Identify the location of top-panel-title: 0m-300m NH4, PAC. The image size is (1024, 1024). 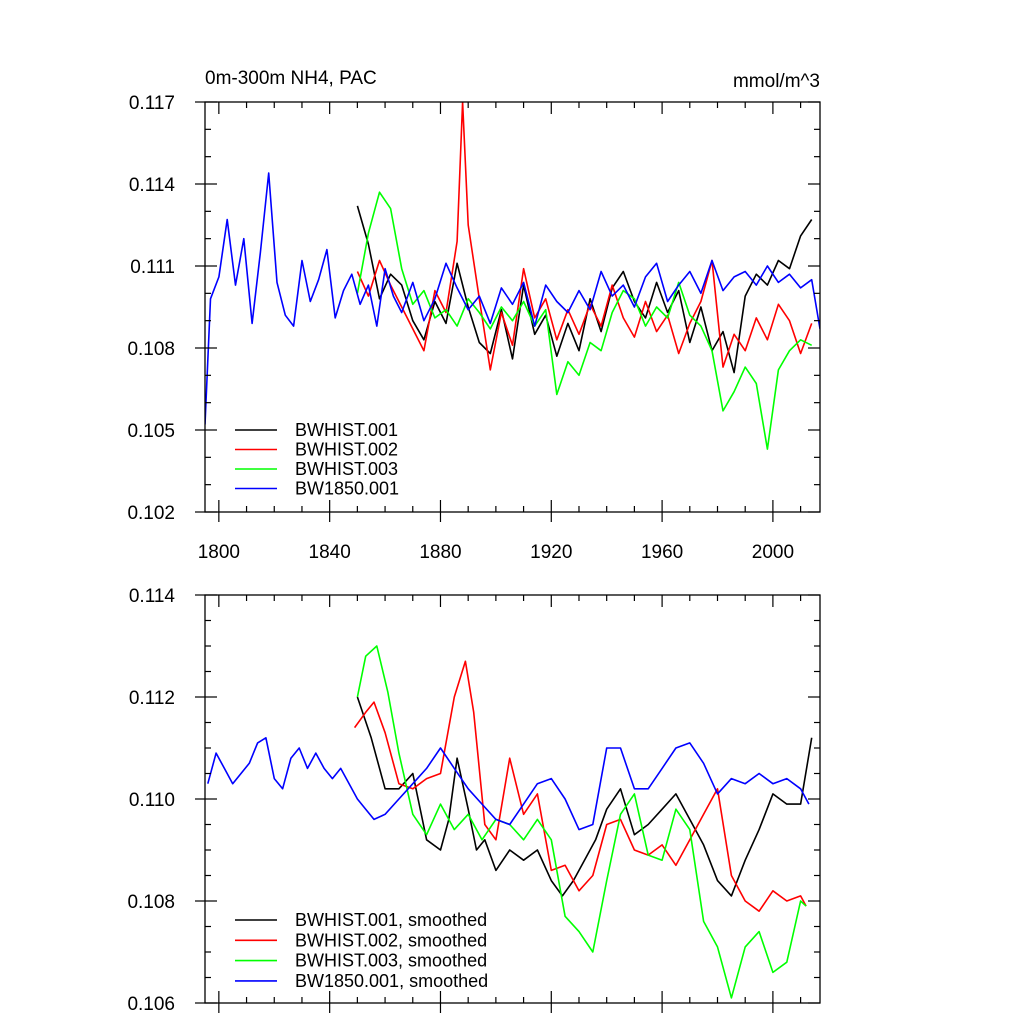
(291, 78).